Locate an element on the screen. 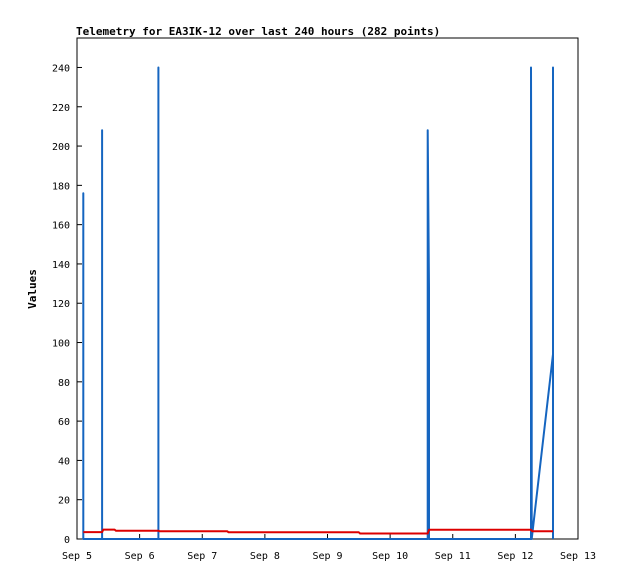 The height and width of the screenshot is (579, 618). x-tick-label: Sep 8 is located at coordinates (265, 556).